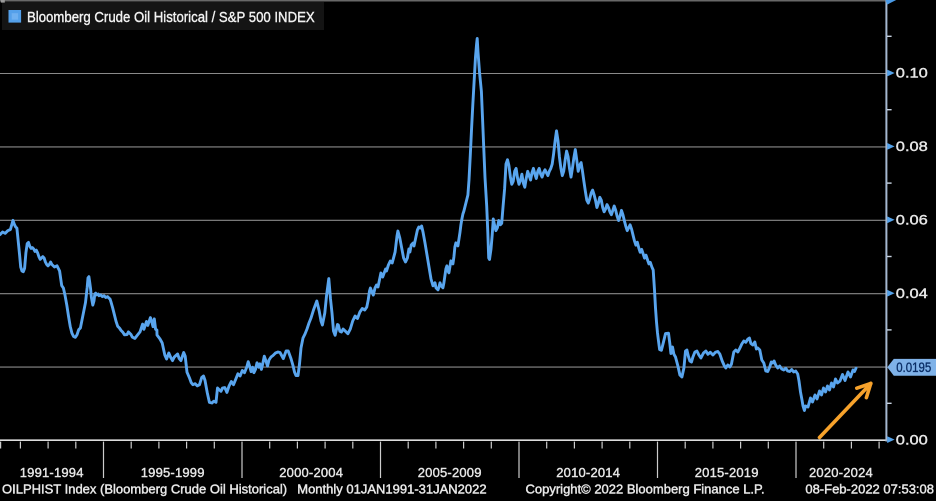 The height and width of the screenshot is (501, 936). Describe the element at coordinates (841, 472) in the screenshot. I see `svg-text: 2020-2024` at that location.